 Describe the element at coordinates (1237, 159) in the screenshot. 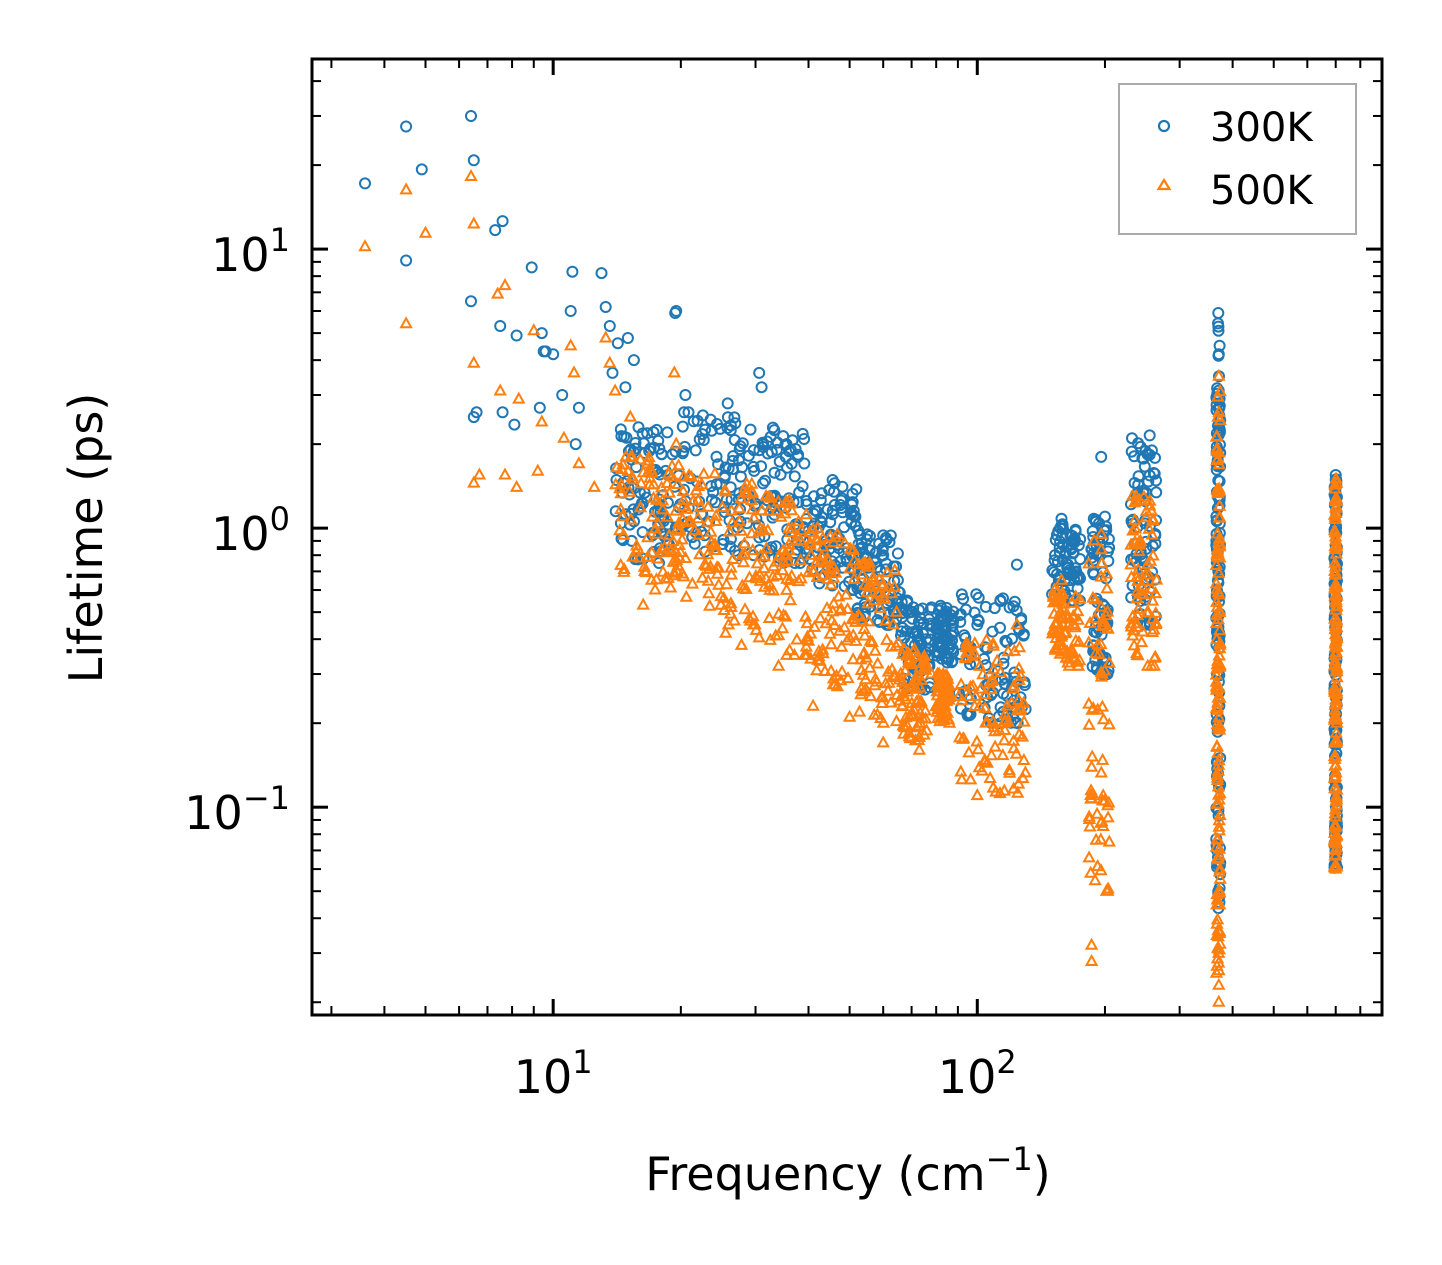

I see `legend-box` at that location.